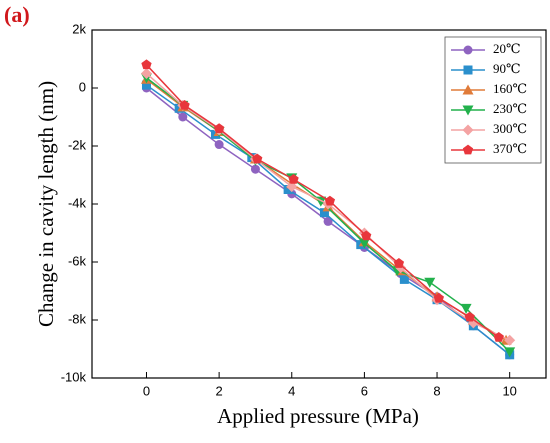 Image resolution: width=550 pixels, height=443 pixels. I want to click on y-tick-label: 2k, so click(79, 28).